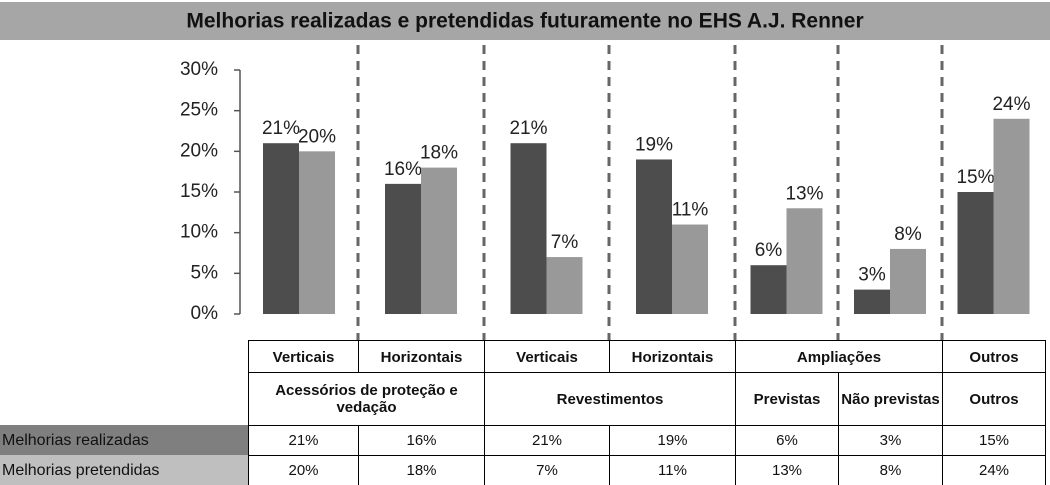 The width and height of the screenshot is (1050, 485). I want to click on data-label: 16%, so click(403, 169).